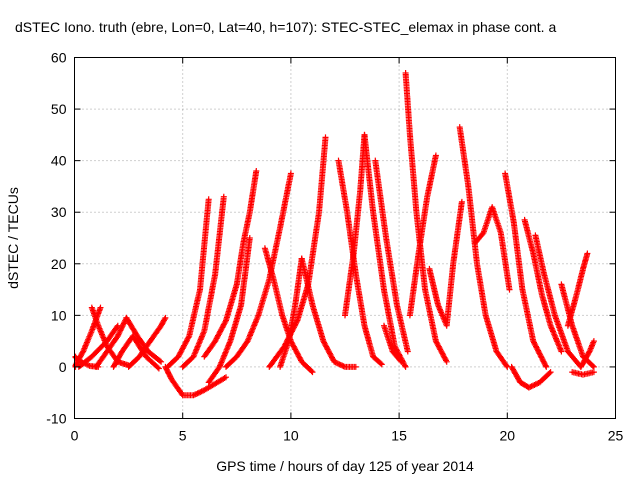  What do you see at coordinates (56, 419) in the screenshot?
I see `y-tick-label: -10` at bounding box center [56, 419].